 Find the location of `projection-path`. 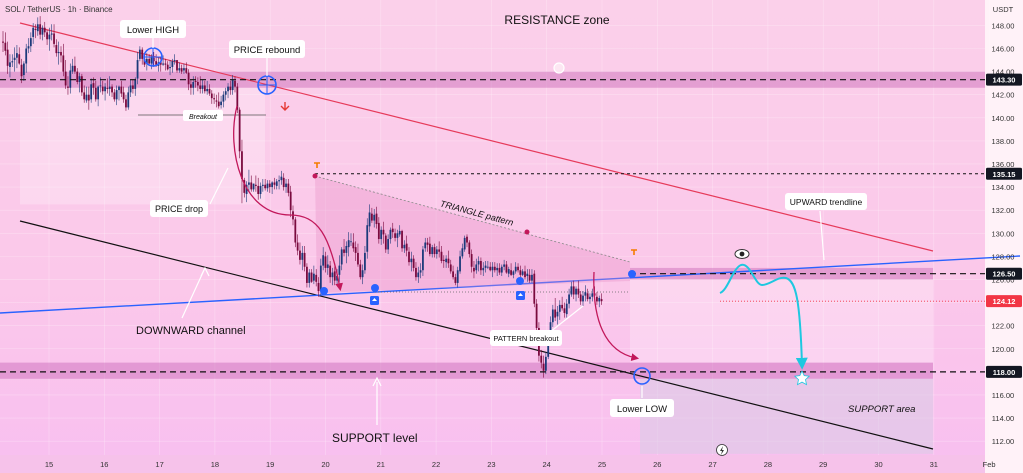

projection-path is located at coordinates (763, 316).